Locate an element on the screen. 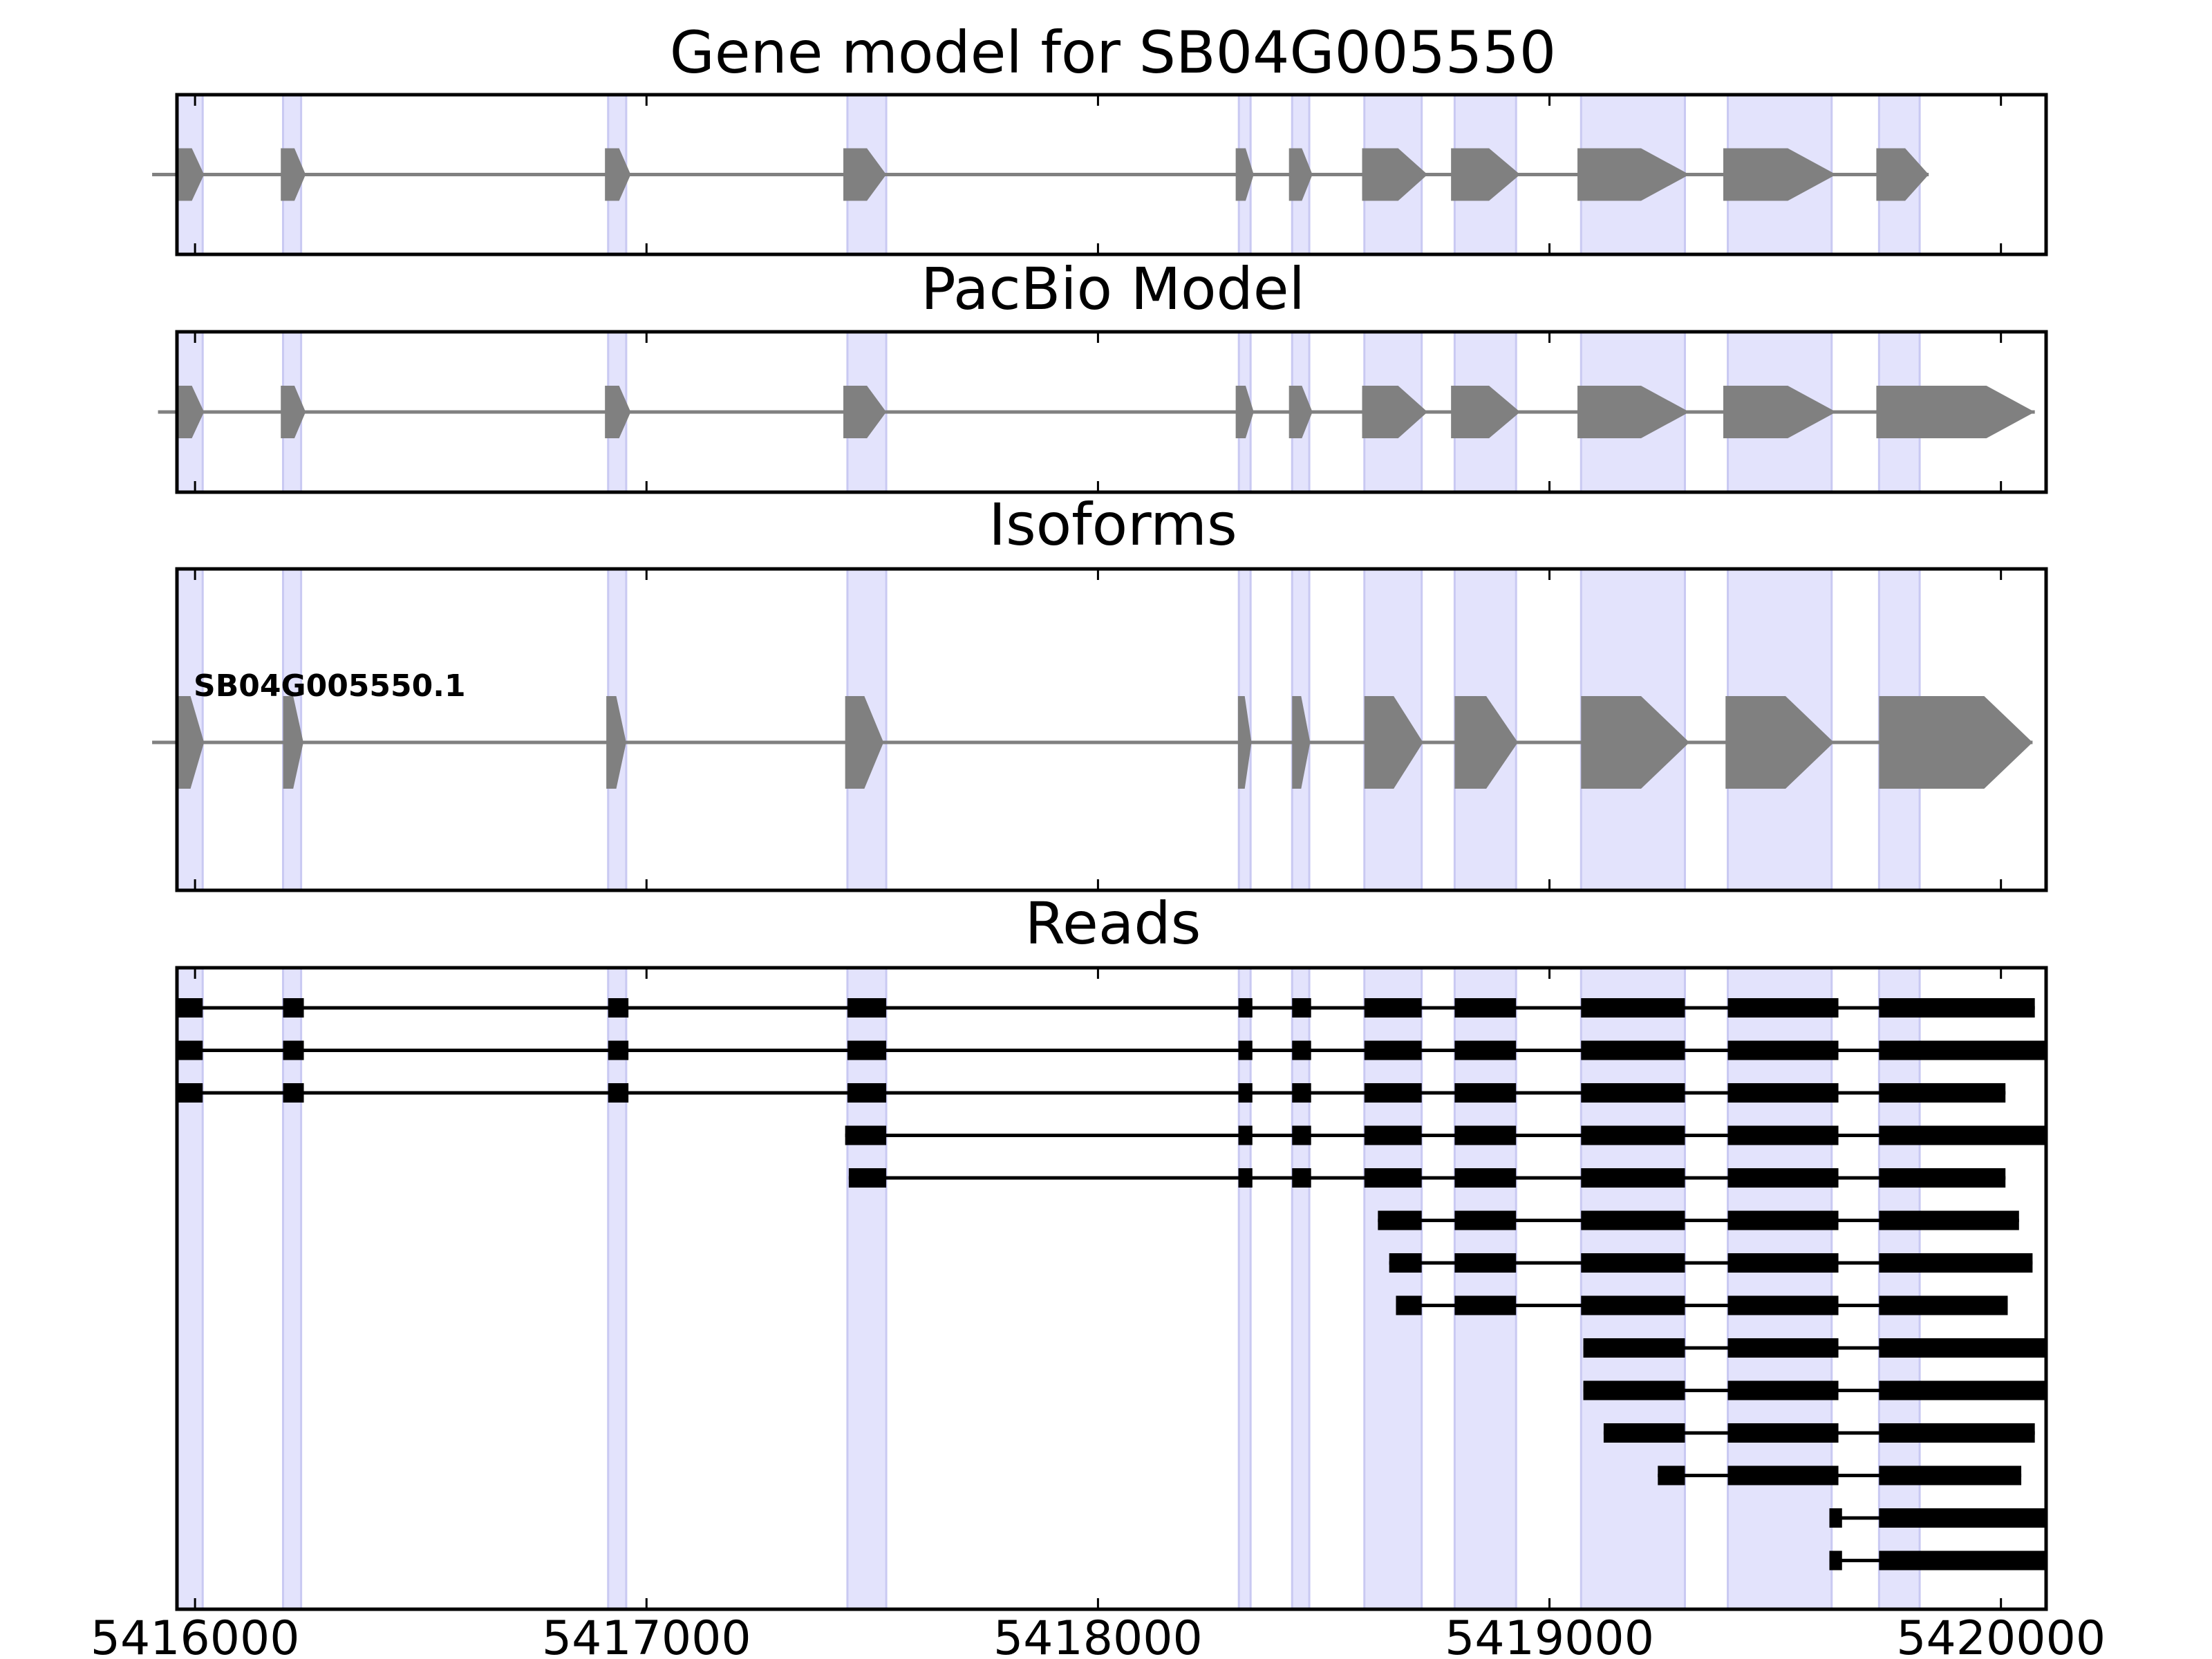 The image size is (2212, 1659). x-tick-label: 5416000 is located at coordinates (195, 1635).